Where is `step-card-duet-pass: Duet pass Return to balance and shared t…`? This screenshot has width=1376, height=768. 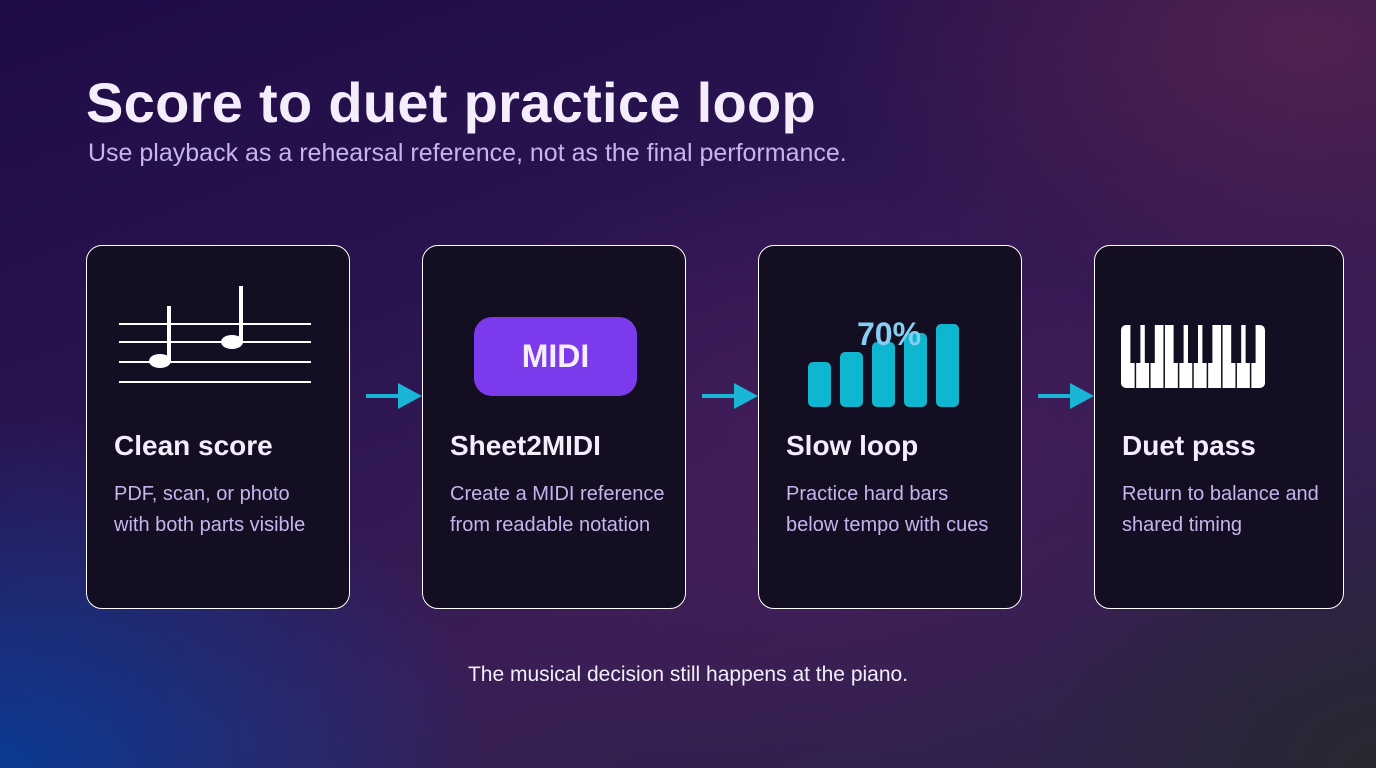
step-card-duet-pass: Duet pass Return to balance and shared t… is located at coordinates (1219, 427).